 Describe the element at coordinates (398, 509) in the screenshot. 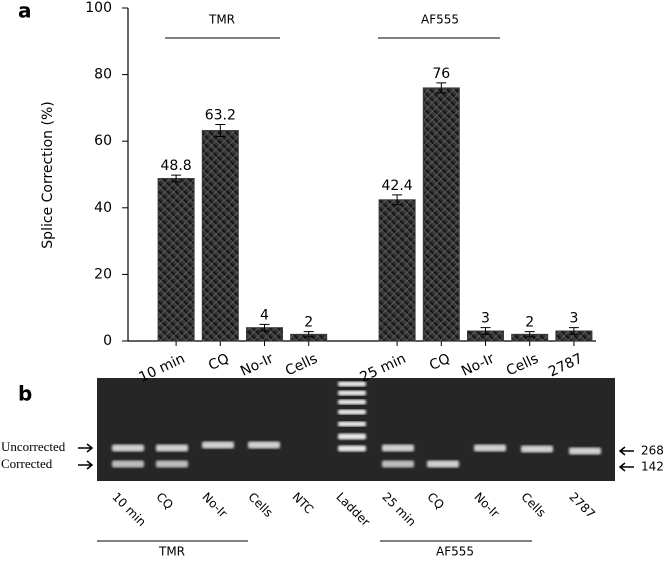

I see `lane-label: 25 min` at that location.